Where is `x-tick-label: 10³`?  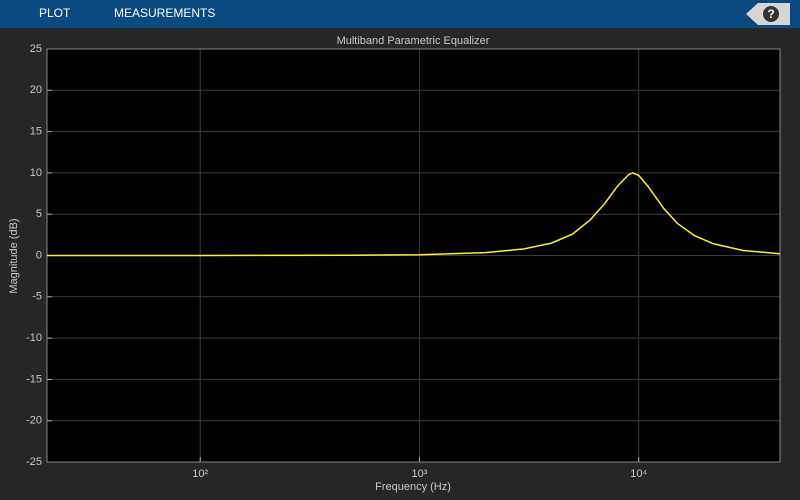 x-tick-label: 10³ is located at coordinates (420, 474).